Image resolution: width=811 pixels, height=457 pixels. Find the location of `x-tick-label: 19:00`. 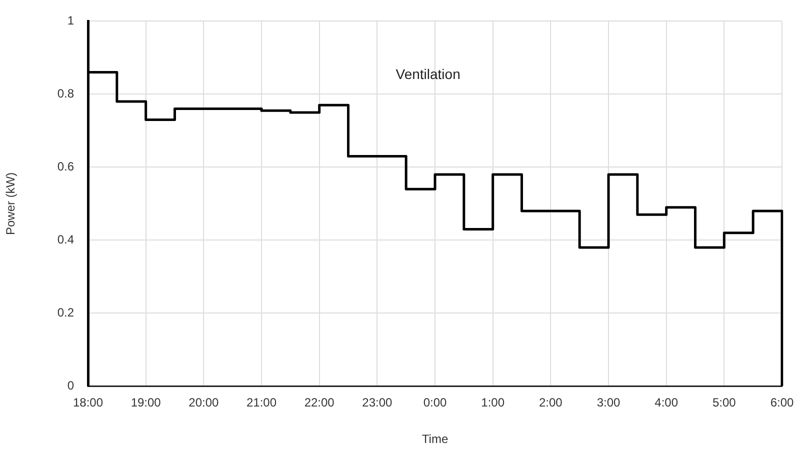

x-tick-label: 19:00 is located at coordinates (146, 403).